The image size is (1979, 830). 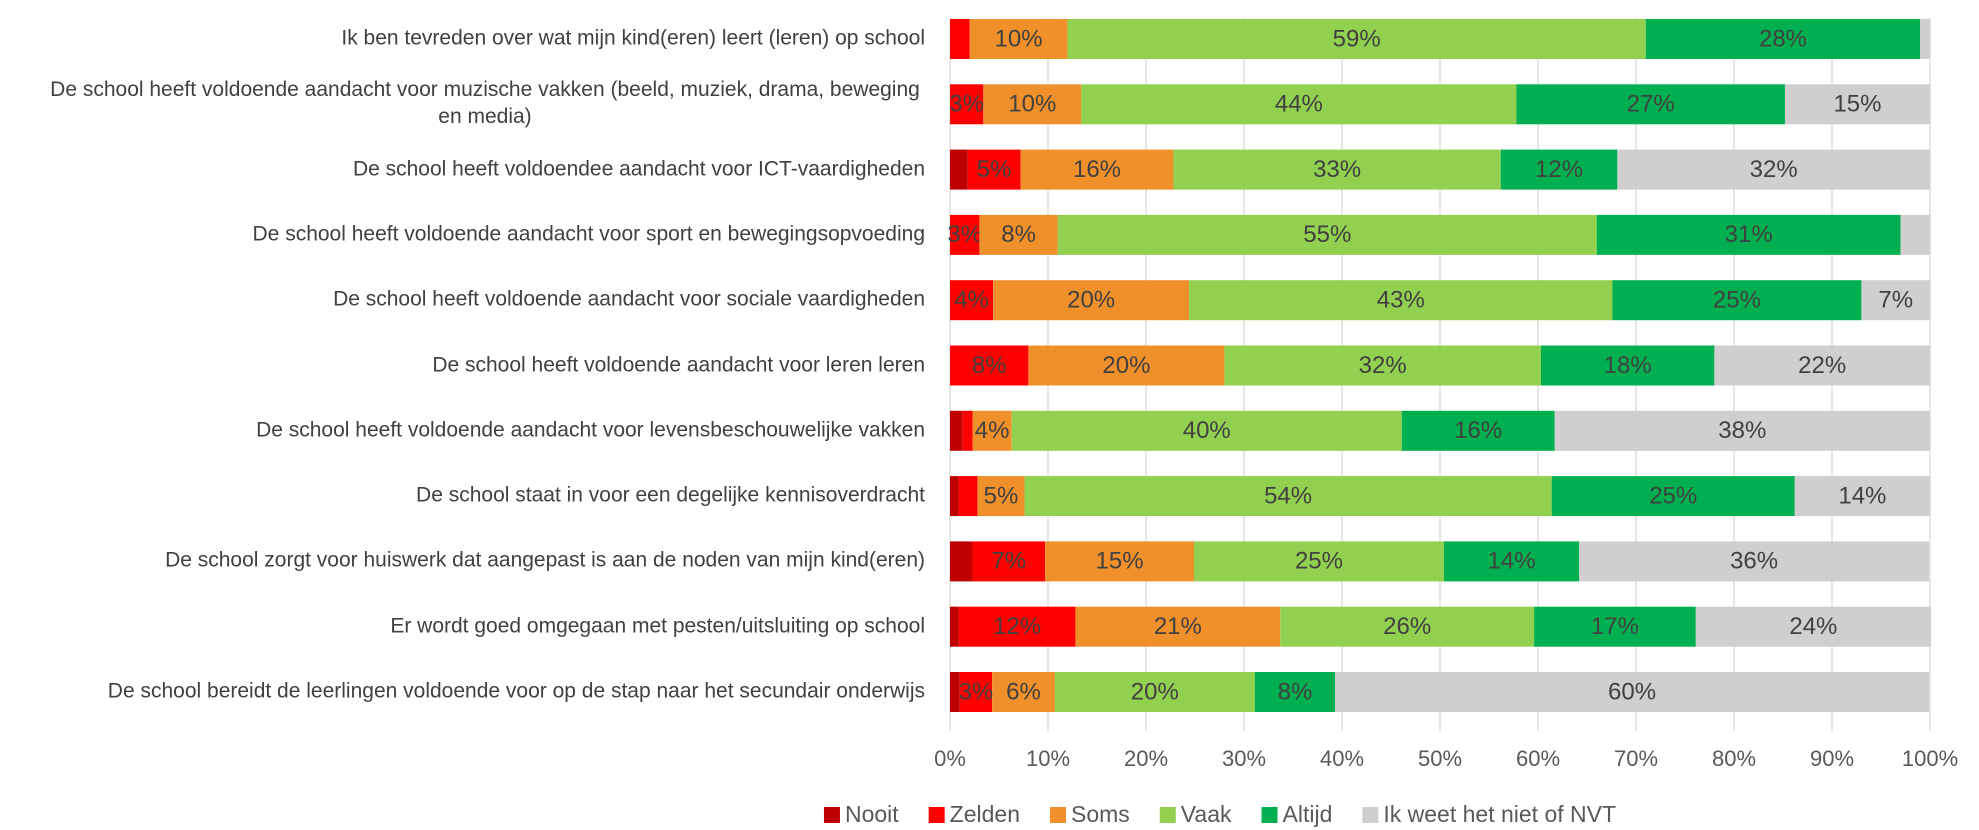 I want to click on x-tick-label: 50%, so click(x=1440, y=758).